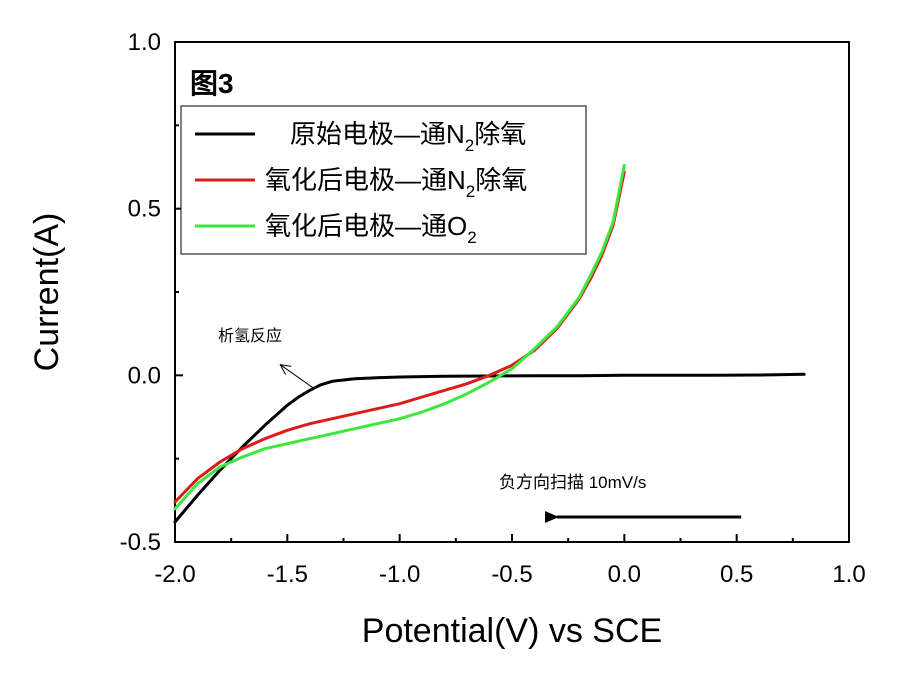 The image size is (900, 673). I want to click on legend-label-main: 原始电极—通N, so click(377, 134).